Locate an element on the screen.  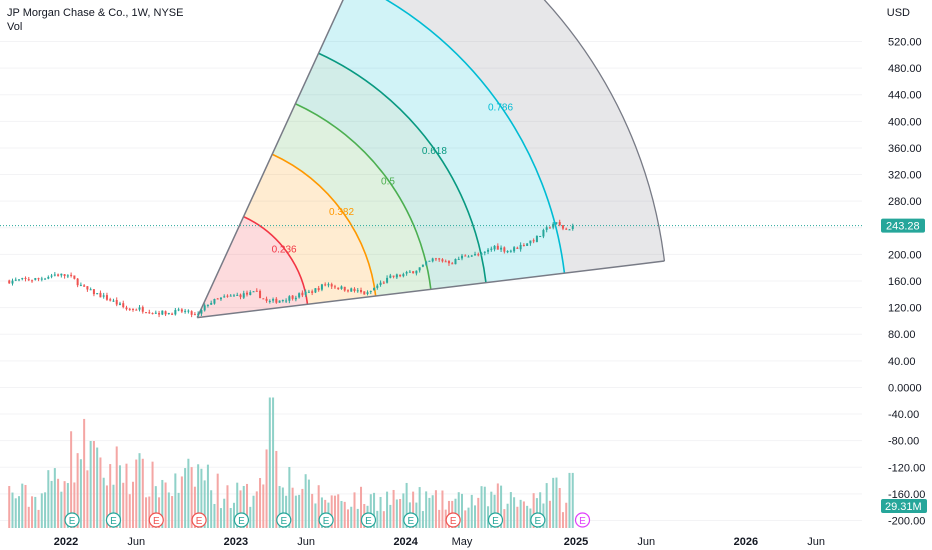
fib-arc-0.236 is located at coordinates (276, 260).